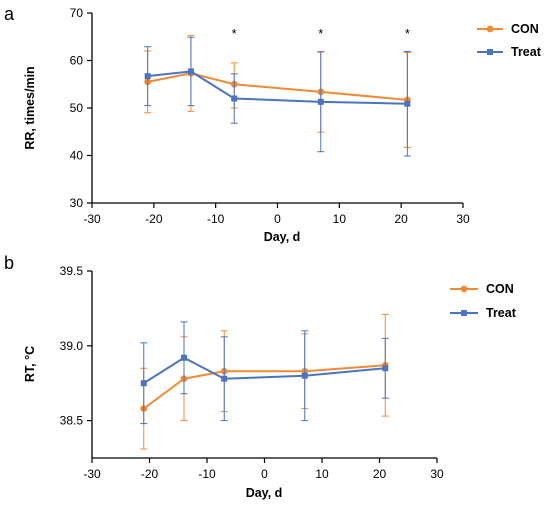 The height and width of the screenshot is (514, 550). What do you see at coordinates (92, 219) in the screenshot?
I see `panel-a-x-tick-label: -30` at bounding box center [92, 219].